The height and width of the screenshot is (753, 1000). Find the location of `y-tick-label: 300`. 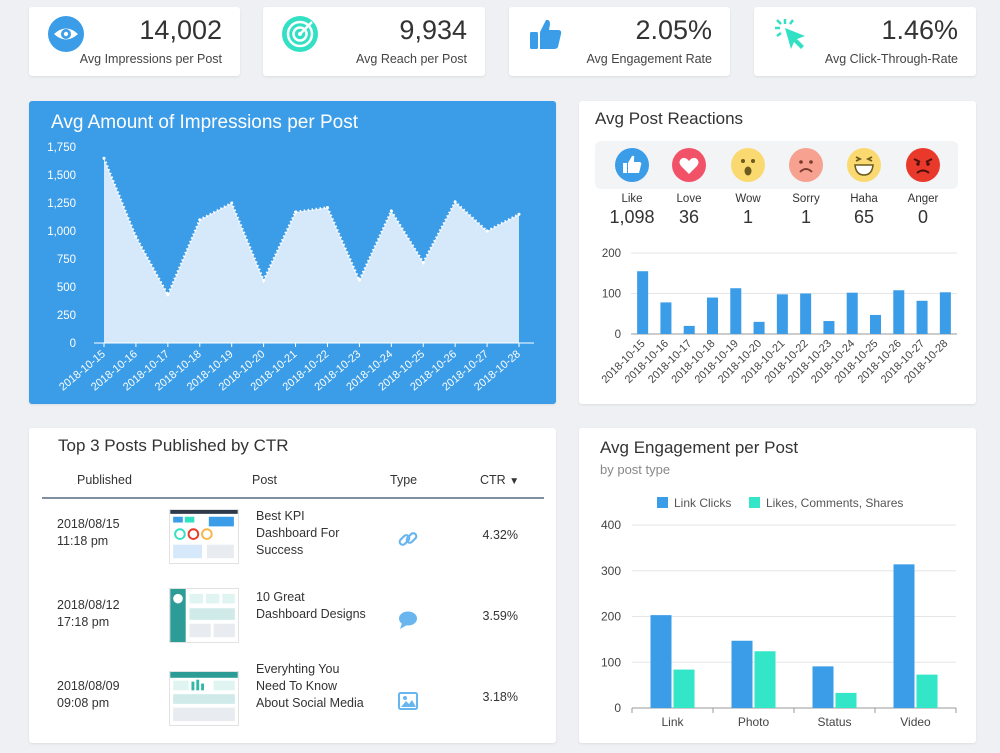

y-tick-label: 300 is located at coordinates (611, 571).